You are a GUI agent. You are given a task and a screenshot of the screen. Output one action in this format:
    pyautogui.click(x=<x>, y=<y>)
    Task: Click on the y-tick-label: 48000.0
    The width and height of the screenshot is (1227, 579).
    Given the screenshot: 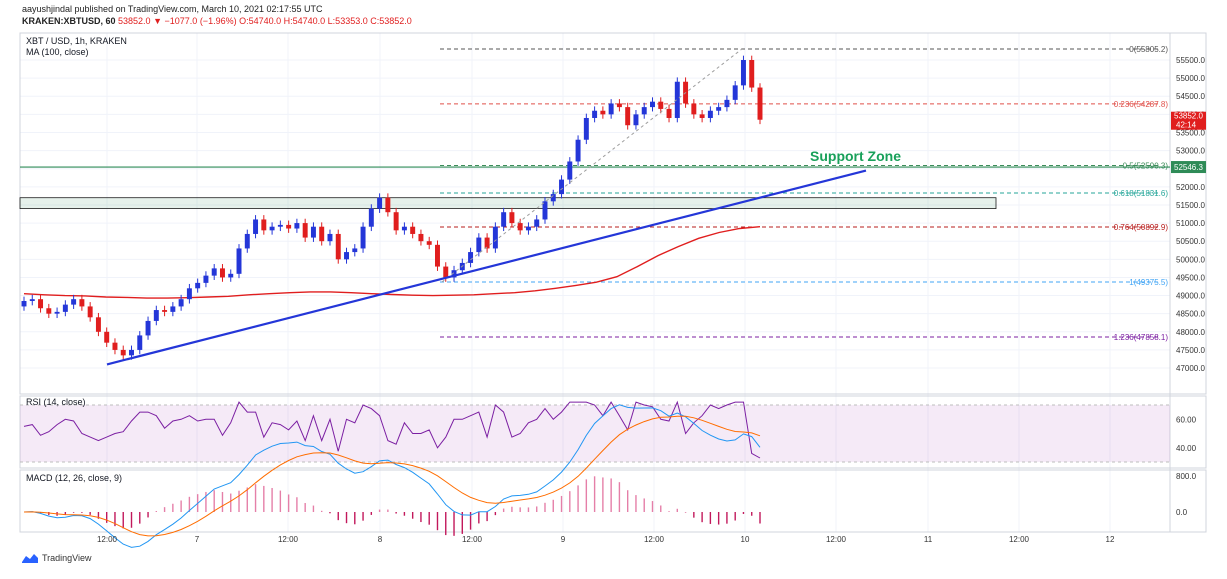 What is the action you would take?
    pyautogui.click(x=1190, y=332)
    